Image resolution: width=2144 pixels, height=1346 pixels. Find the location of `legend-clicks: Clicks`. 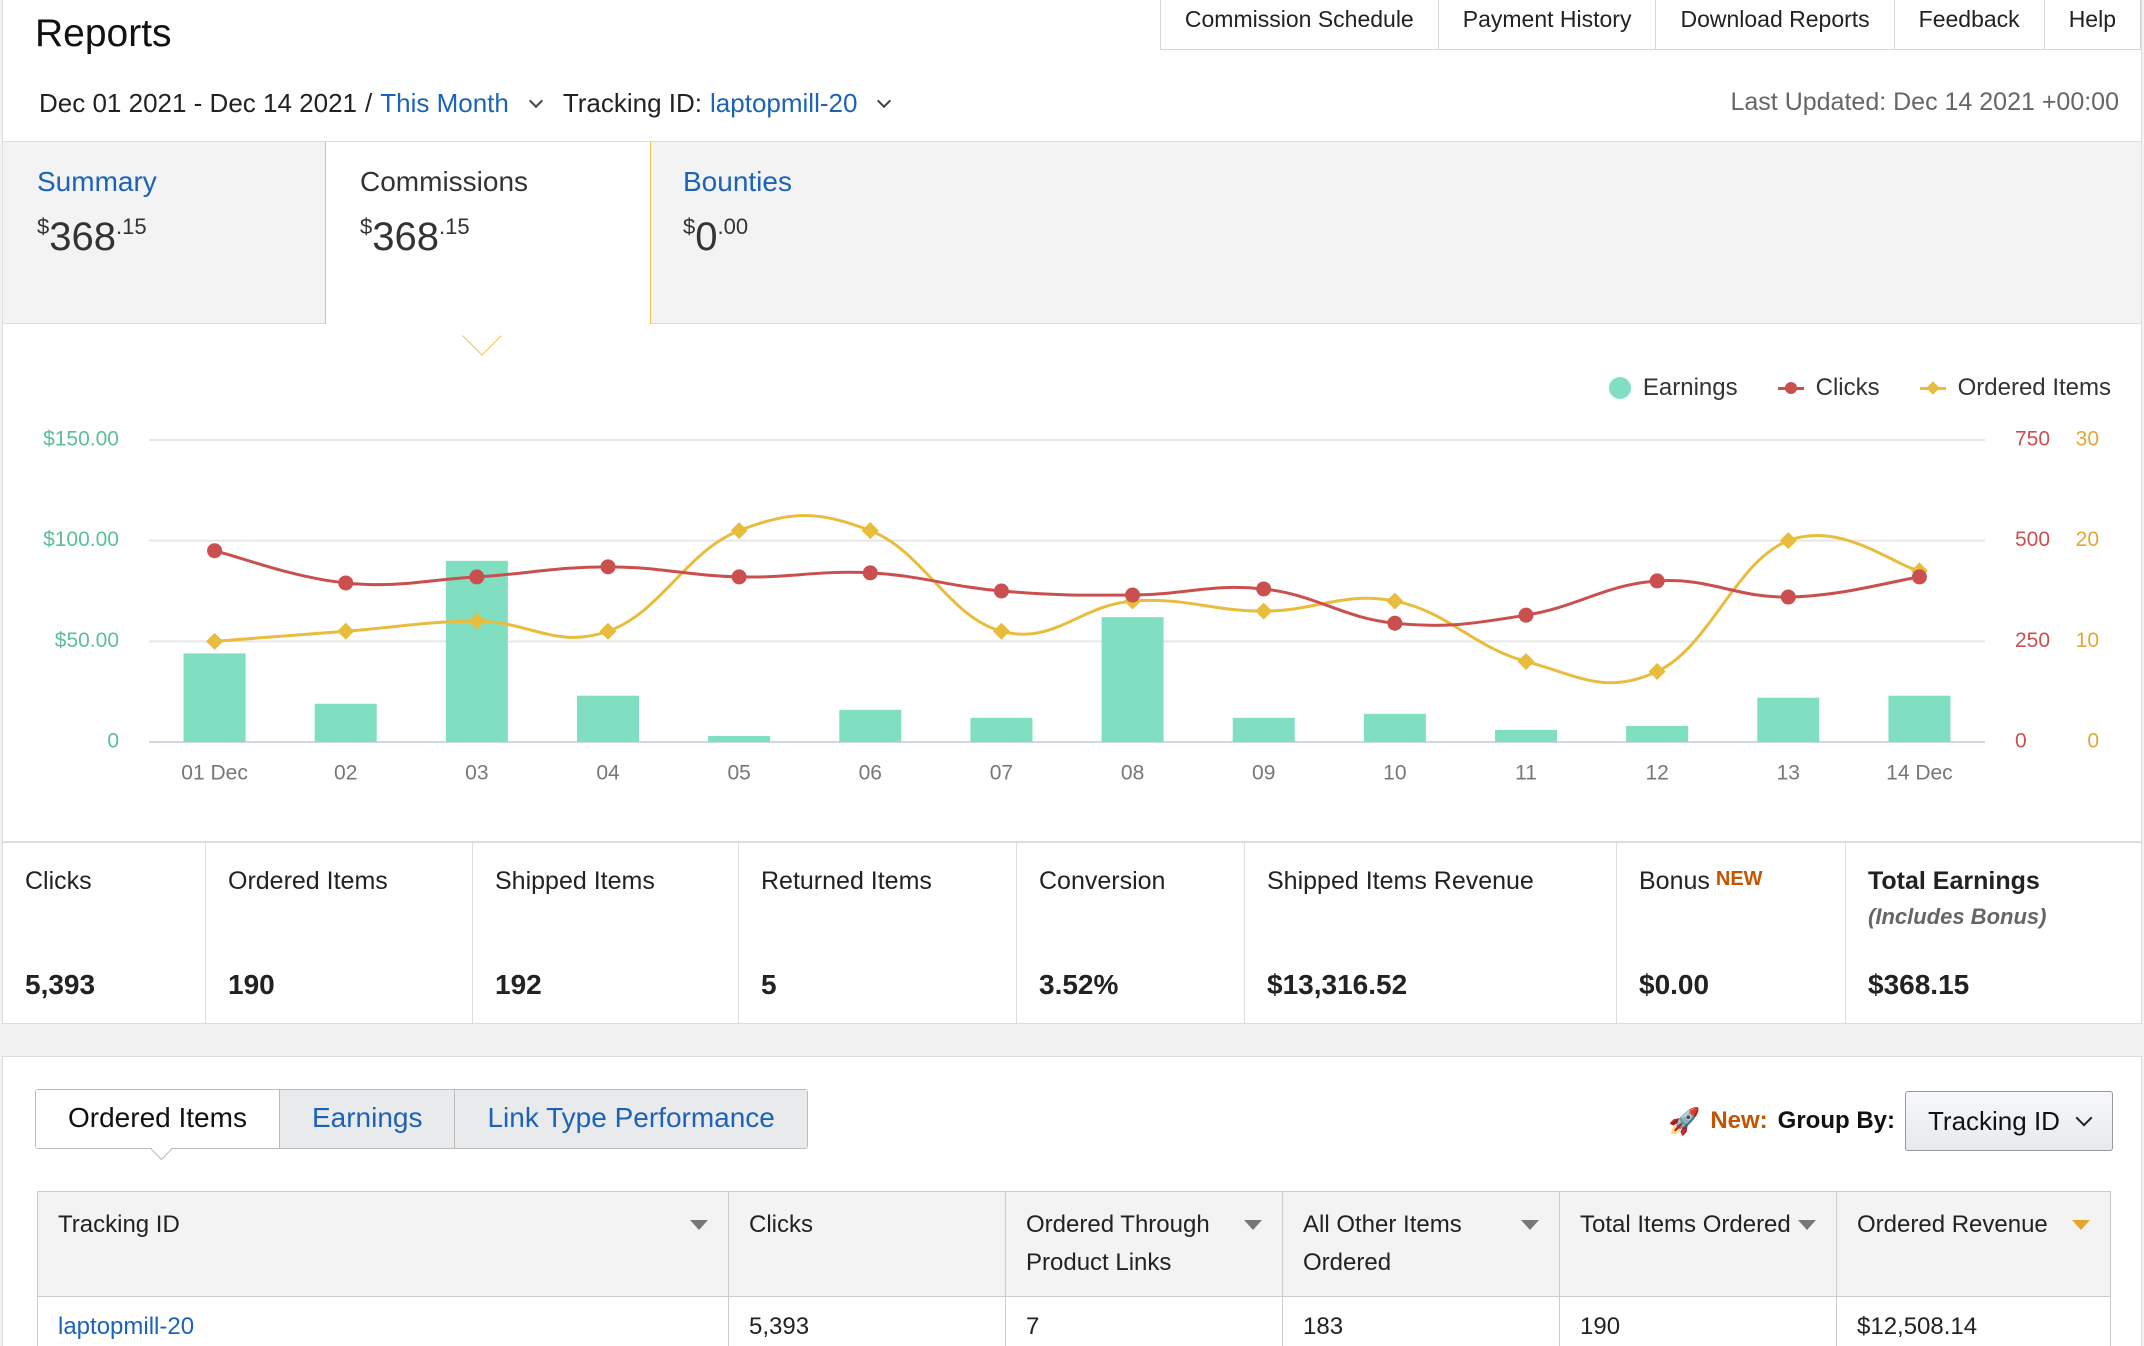

legend-clicks: Clicks is located at coordinates (1828, 388).